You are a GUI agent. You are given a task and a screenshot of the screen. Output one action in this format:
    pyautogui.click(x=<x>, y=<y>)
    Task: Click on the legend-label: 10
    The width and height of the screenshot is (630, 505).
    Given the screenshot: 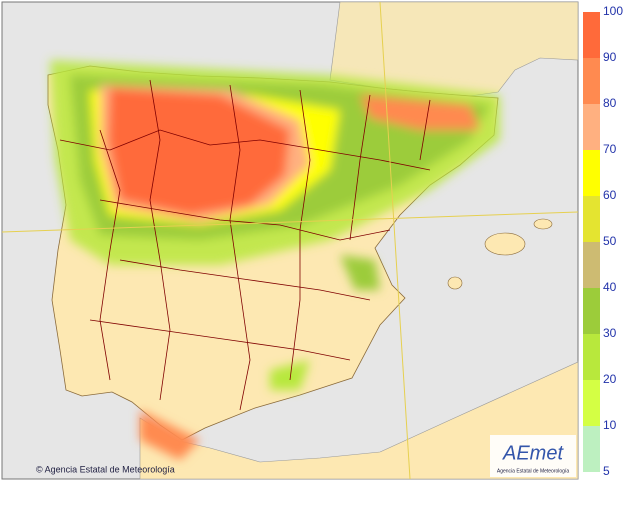 What is the action you would take?
    pyautogui.click(x=610, y=425)
    